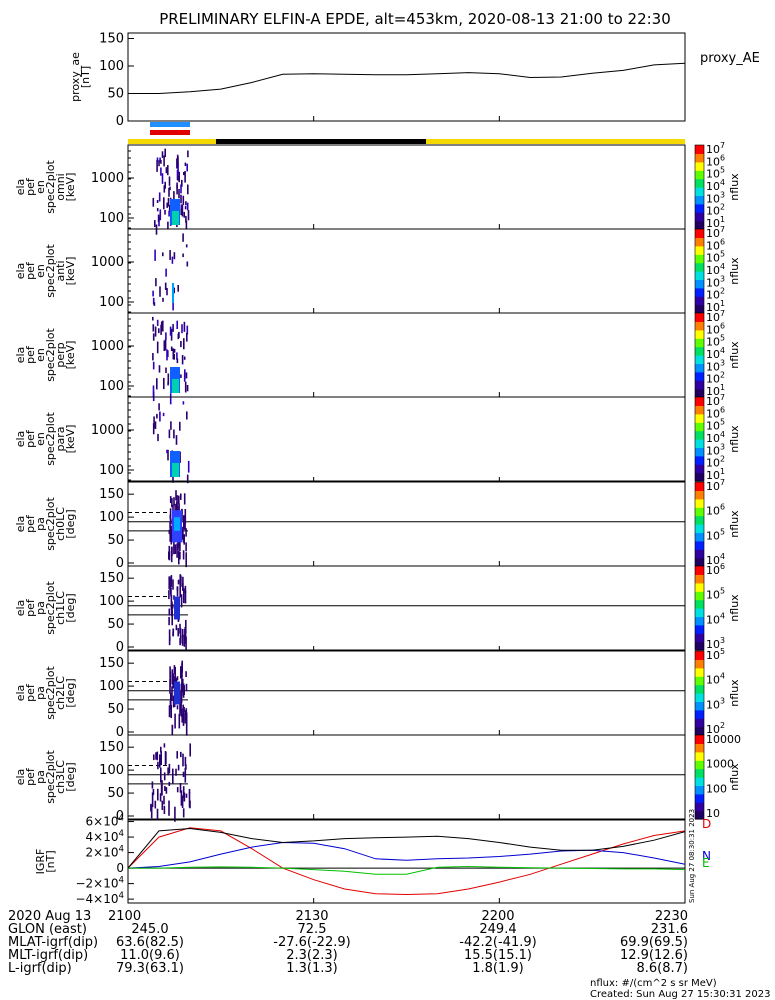 The image size is (775, 1000). What do you see at coordinates (111, 470) in the screenshot?
I see `y-tick-label: 100` at bounding box center [111, 470].